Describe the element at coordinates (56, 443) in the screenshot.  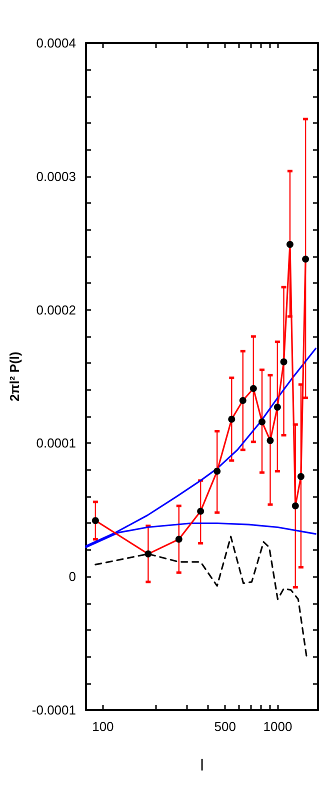
I see `y-tick-label: 0.0001` at that location.